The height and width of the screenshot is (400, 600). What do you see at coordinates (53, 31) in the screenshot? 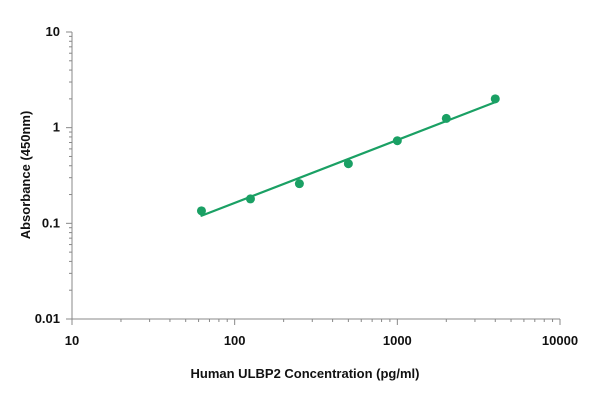
I see `y-tick-label: 10` at bounding box center [53, 31].